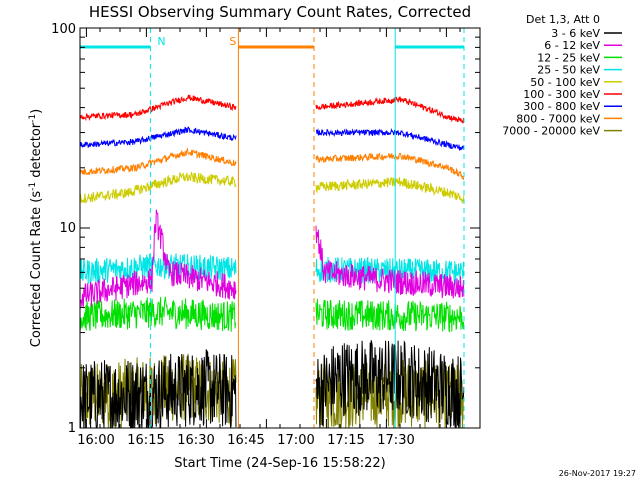  Describe the element at coordinates (36, 111) in the screenshot. I see `y-axis-label-end: )` at that location.